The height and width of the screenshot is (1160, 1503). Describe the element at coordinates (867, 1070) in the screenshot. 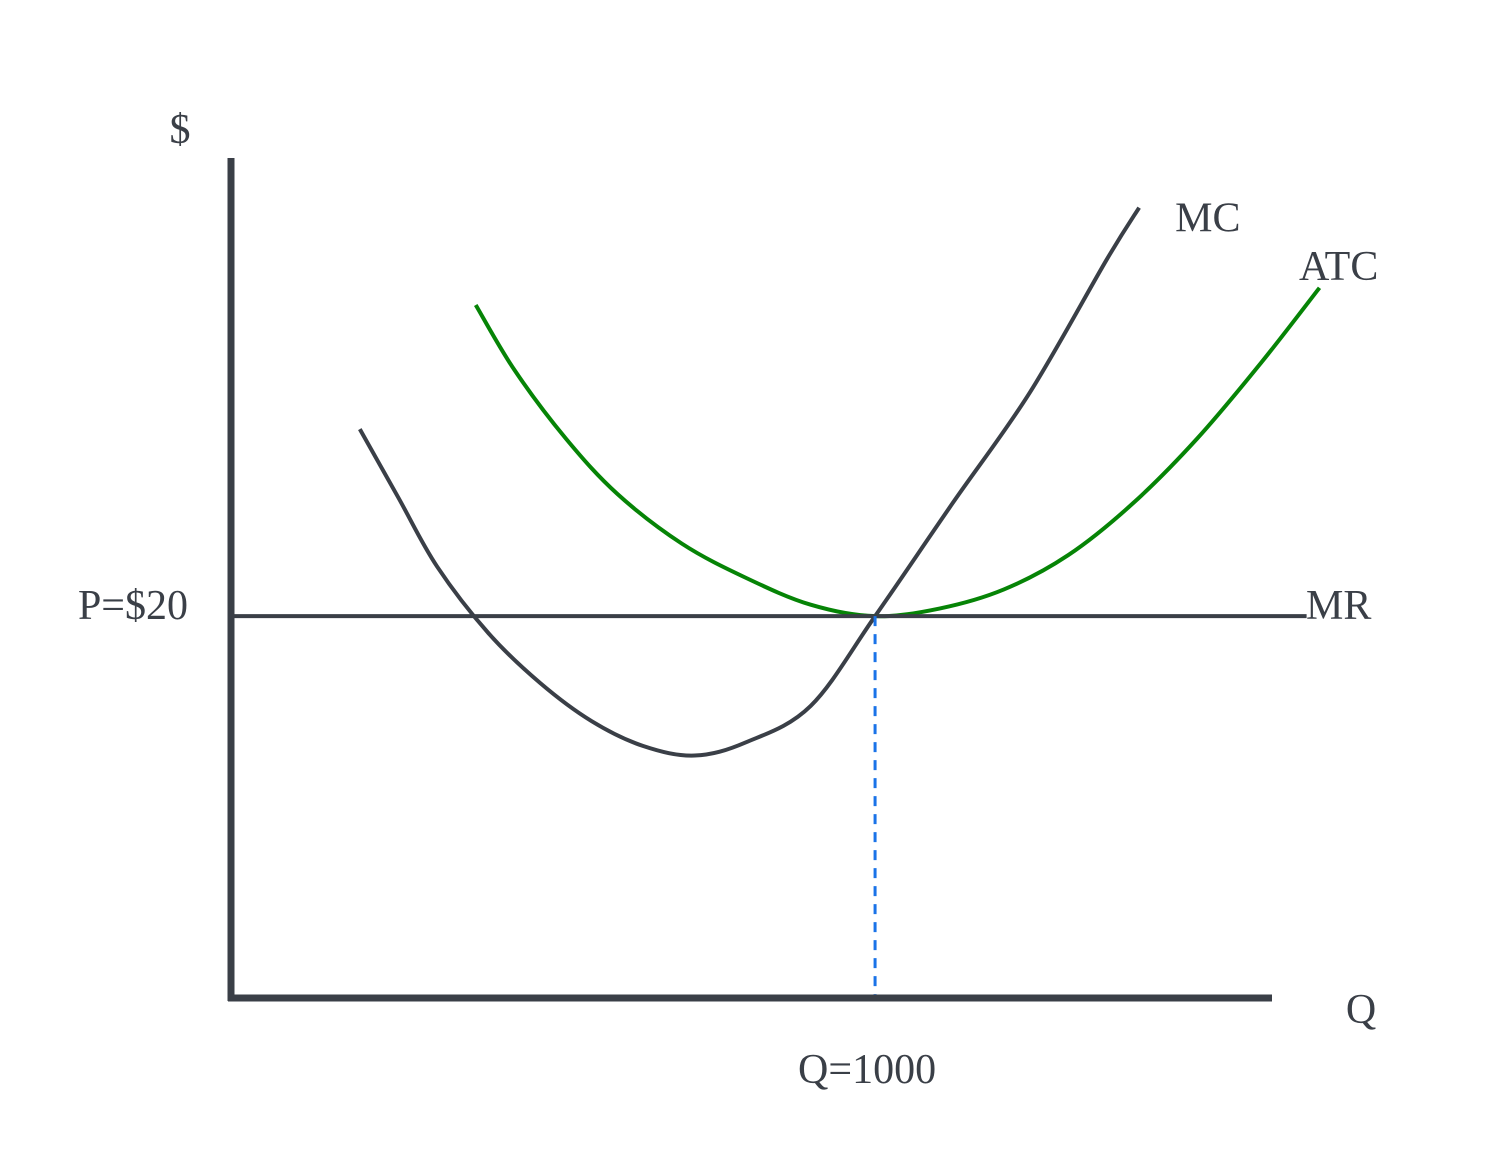

I see `quantity-label: Q=1000` at that location.